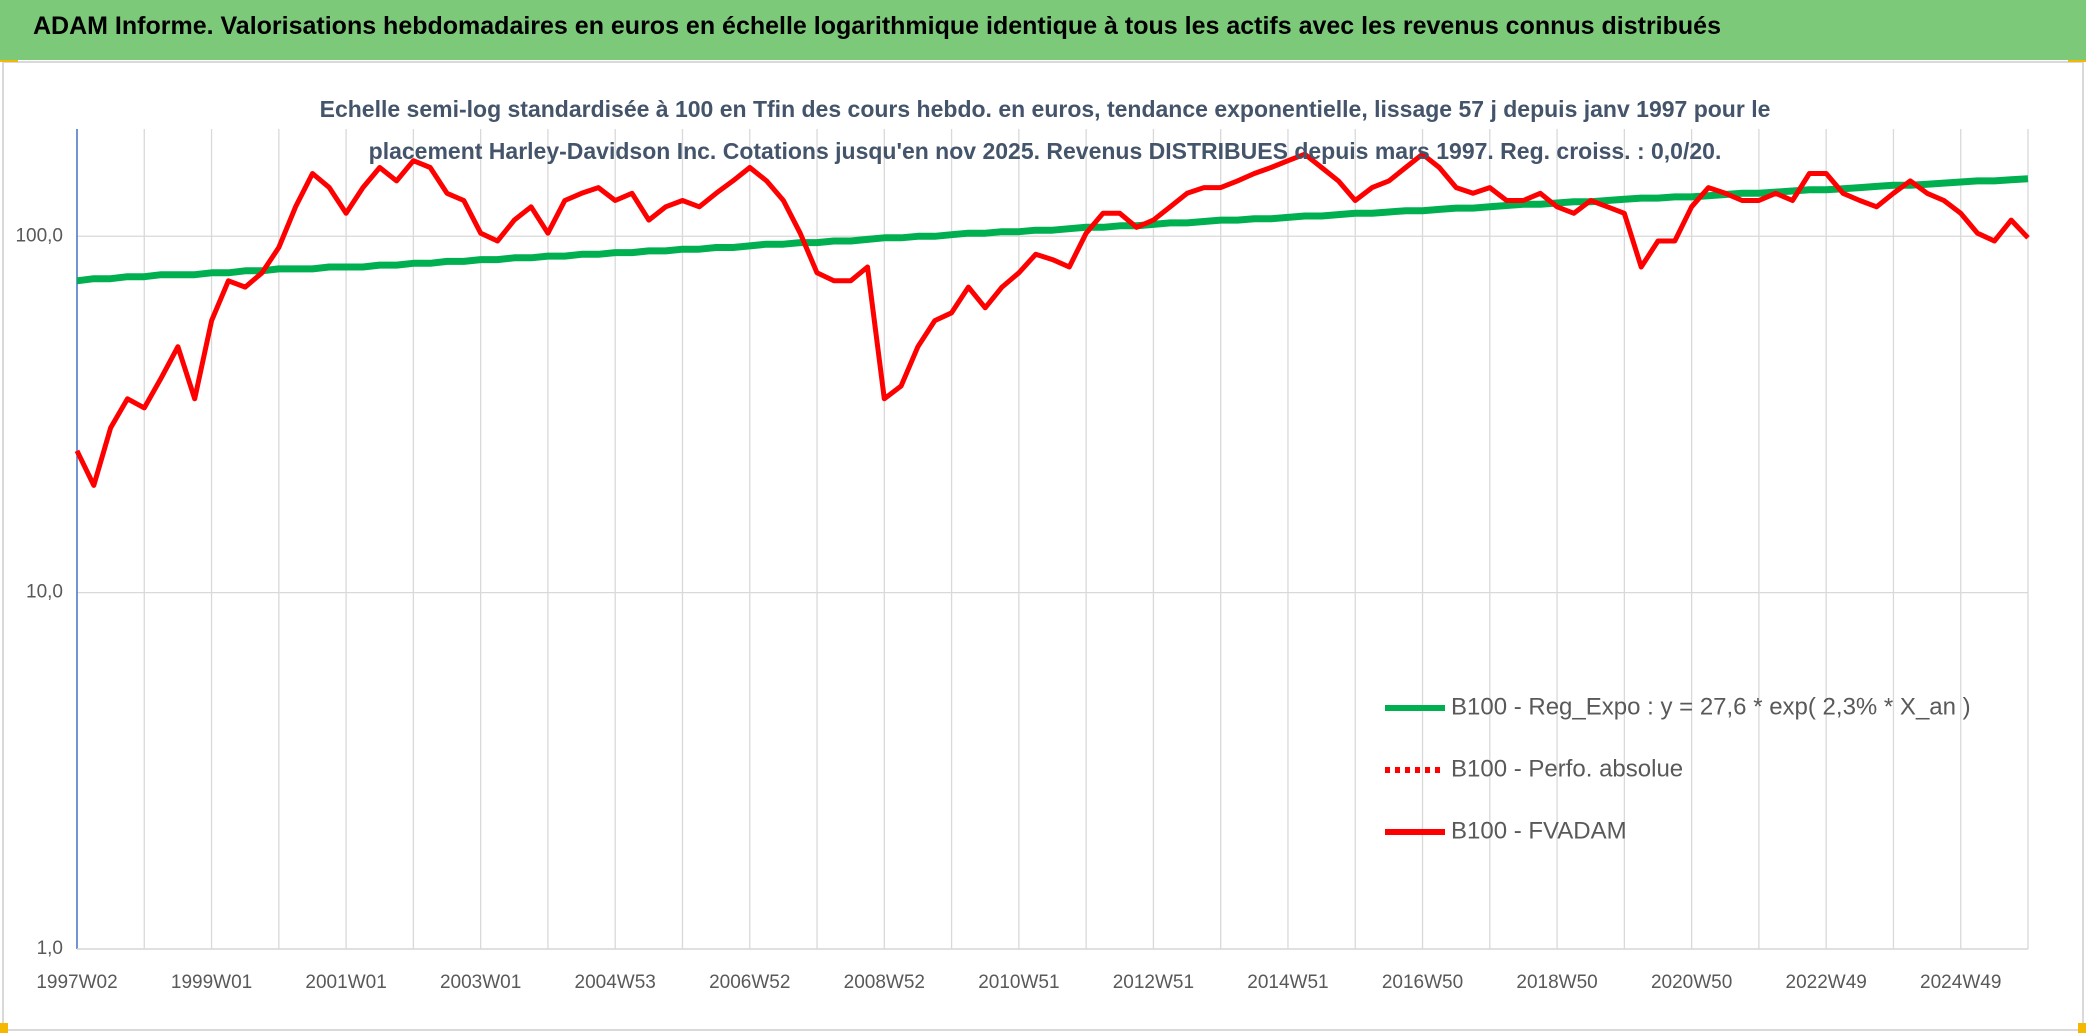  What do you see at coordinates (1826, 982) in the screenshot?
I see `x-tick-label: 2022W49` at bounding box center [1826, 982].